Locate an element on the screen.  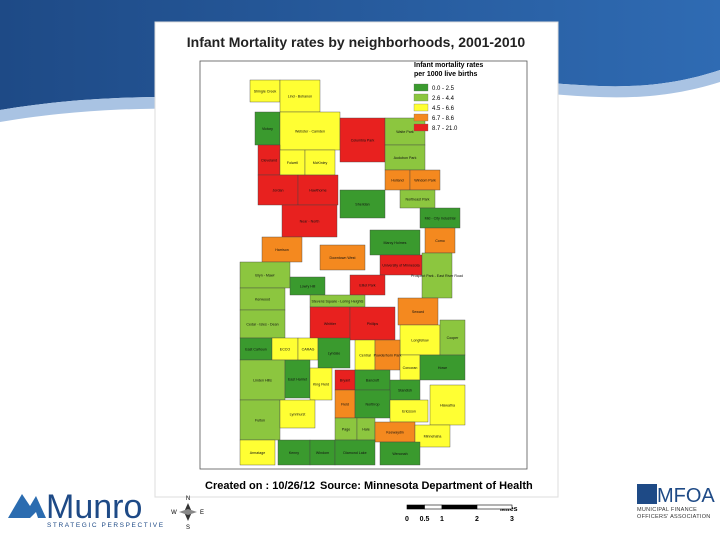
neighborhood-label: Prospect Park - East River Road is located at coordinates (437, 276).